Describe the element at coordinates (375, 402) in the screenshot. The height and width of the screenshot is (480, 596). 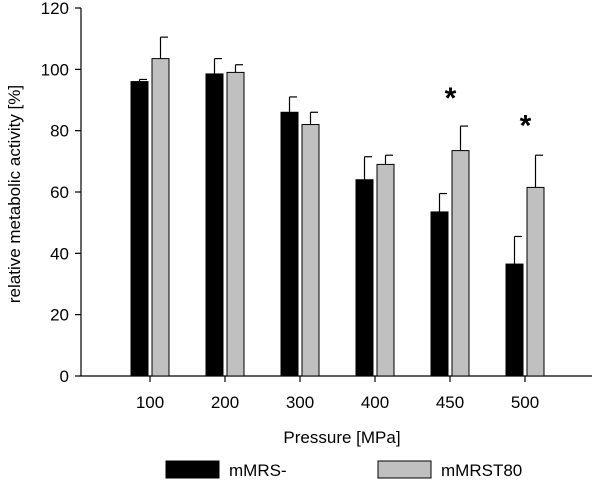
I see `x-tick-label: 400` at that location.